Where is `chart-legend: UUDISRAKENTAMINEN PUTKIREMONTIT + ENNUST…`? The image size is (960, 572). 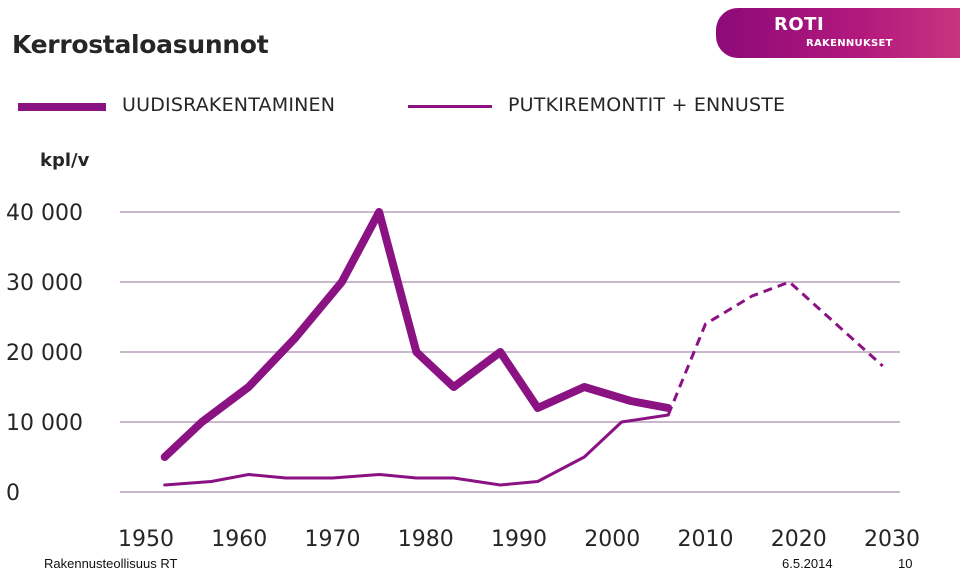
chart-legend: UUDISRAKENTAMINEN PUTKIREMONTIT + ENNUST… is located at coordinates (480, 107).